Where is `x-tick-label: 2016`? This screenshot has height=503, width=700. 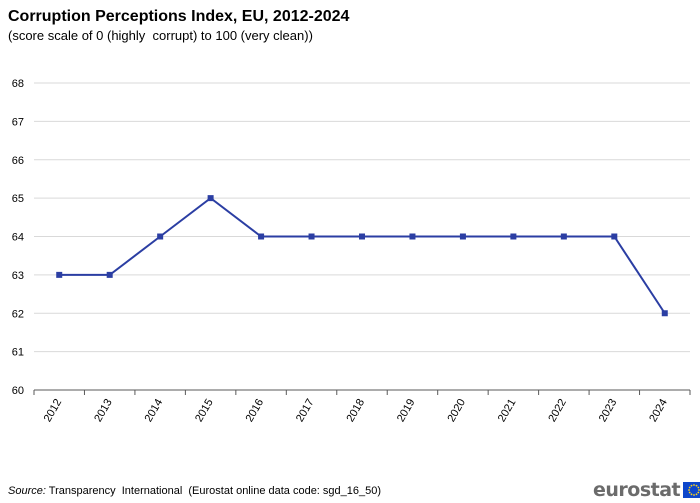 x-tick-label: 2016 is located at coordinates (255, 410).